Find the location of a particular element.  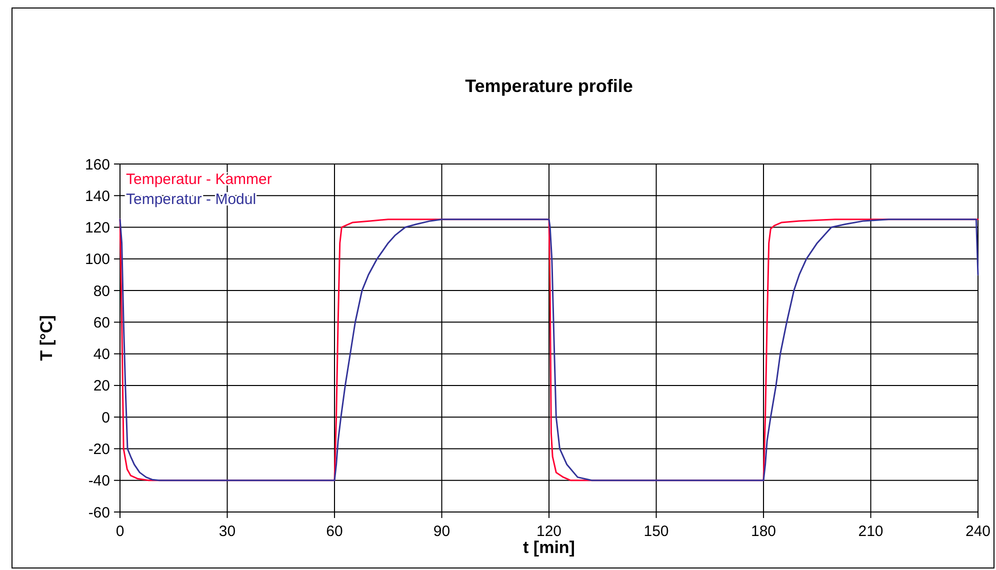

y-tick-label: -60 is located at coordinates (99, 513).